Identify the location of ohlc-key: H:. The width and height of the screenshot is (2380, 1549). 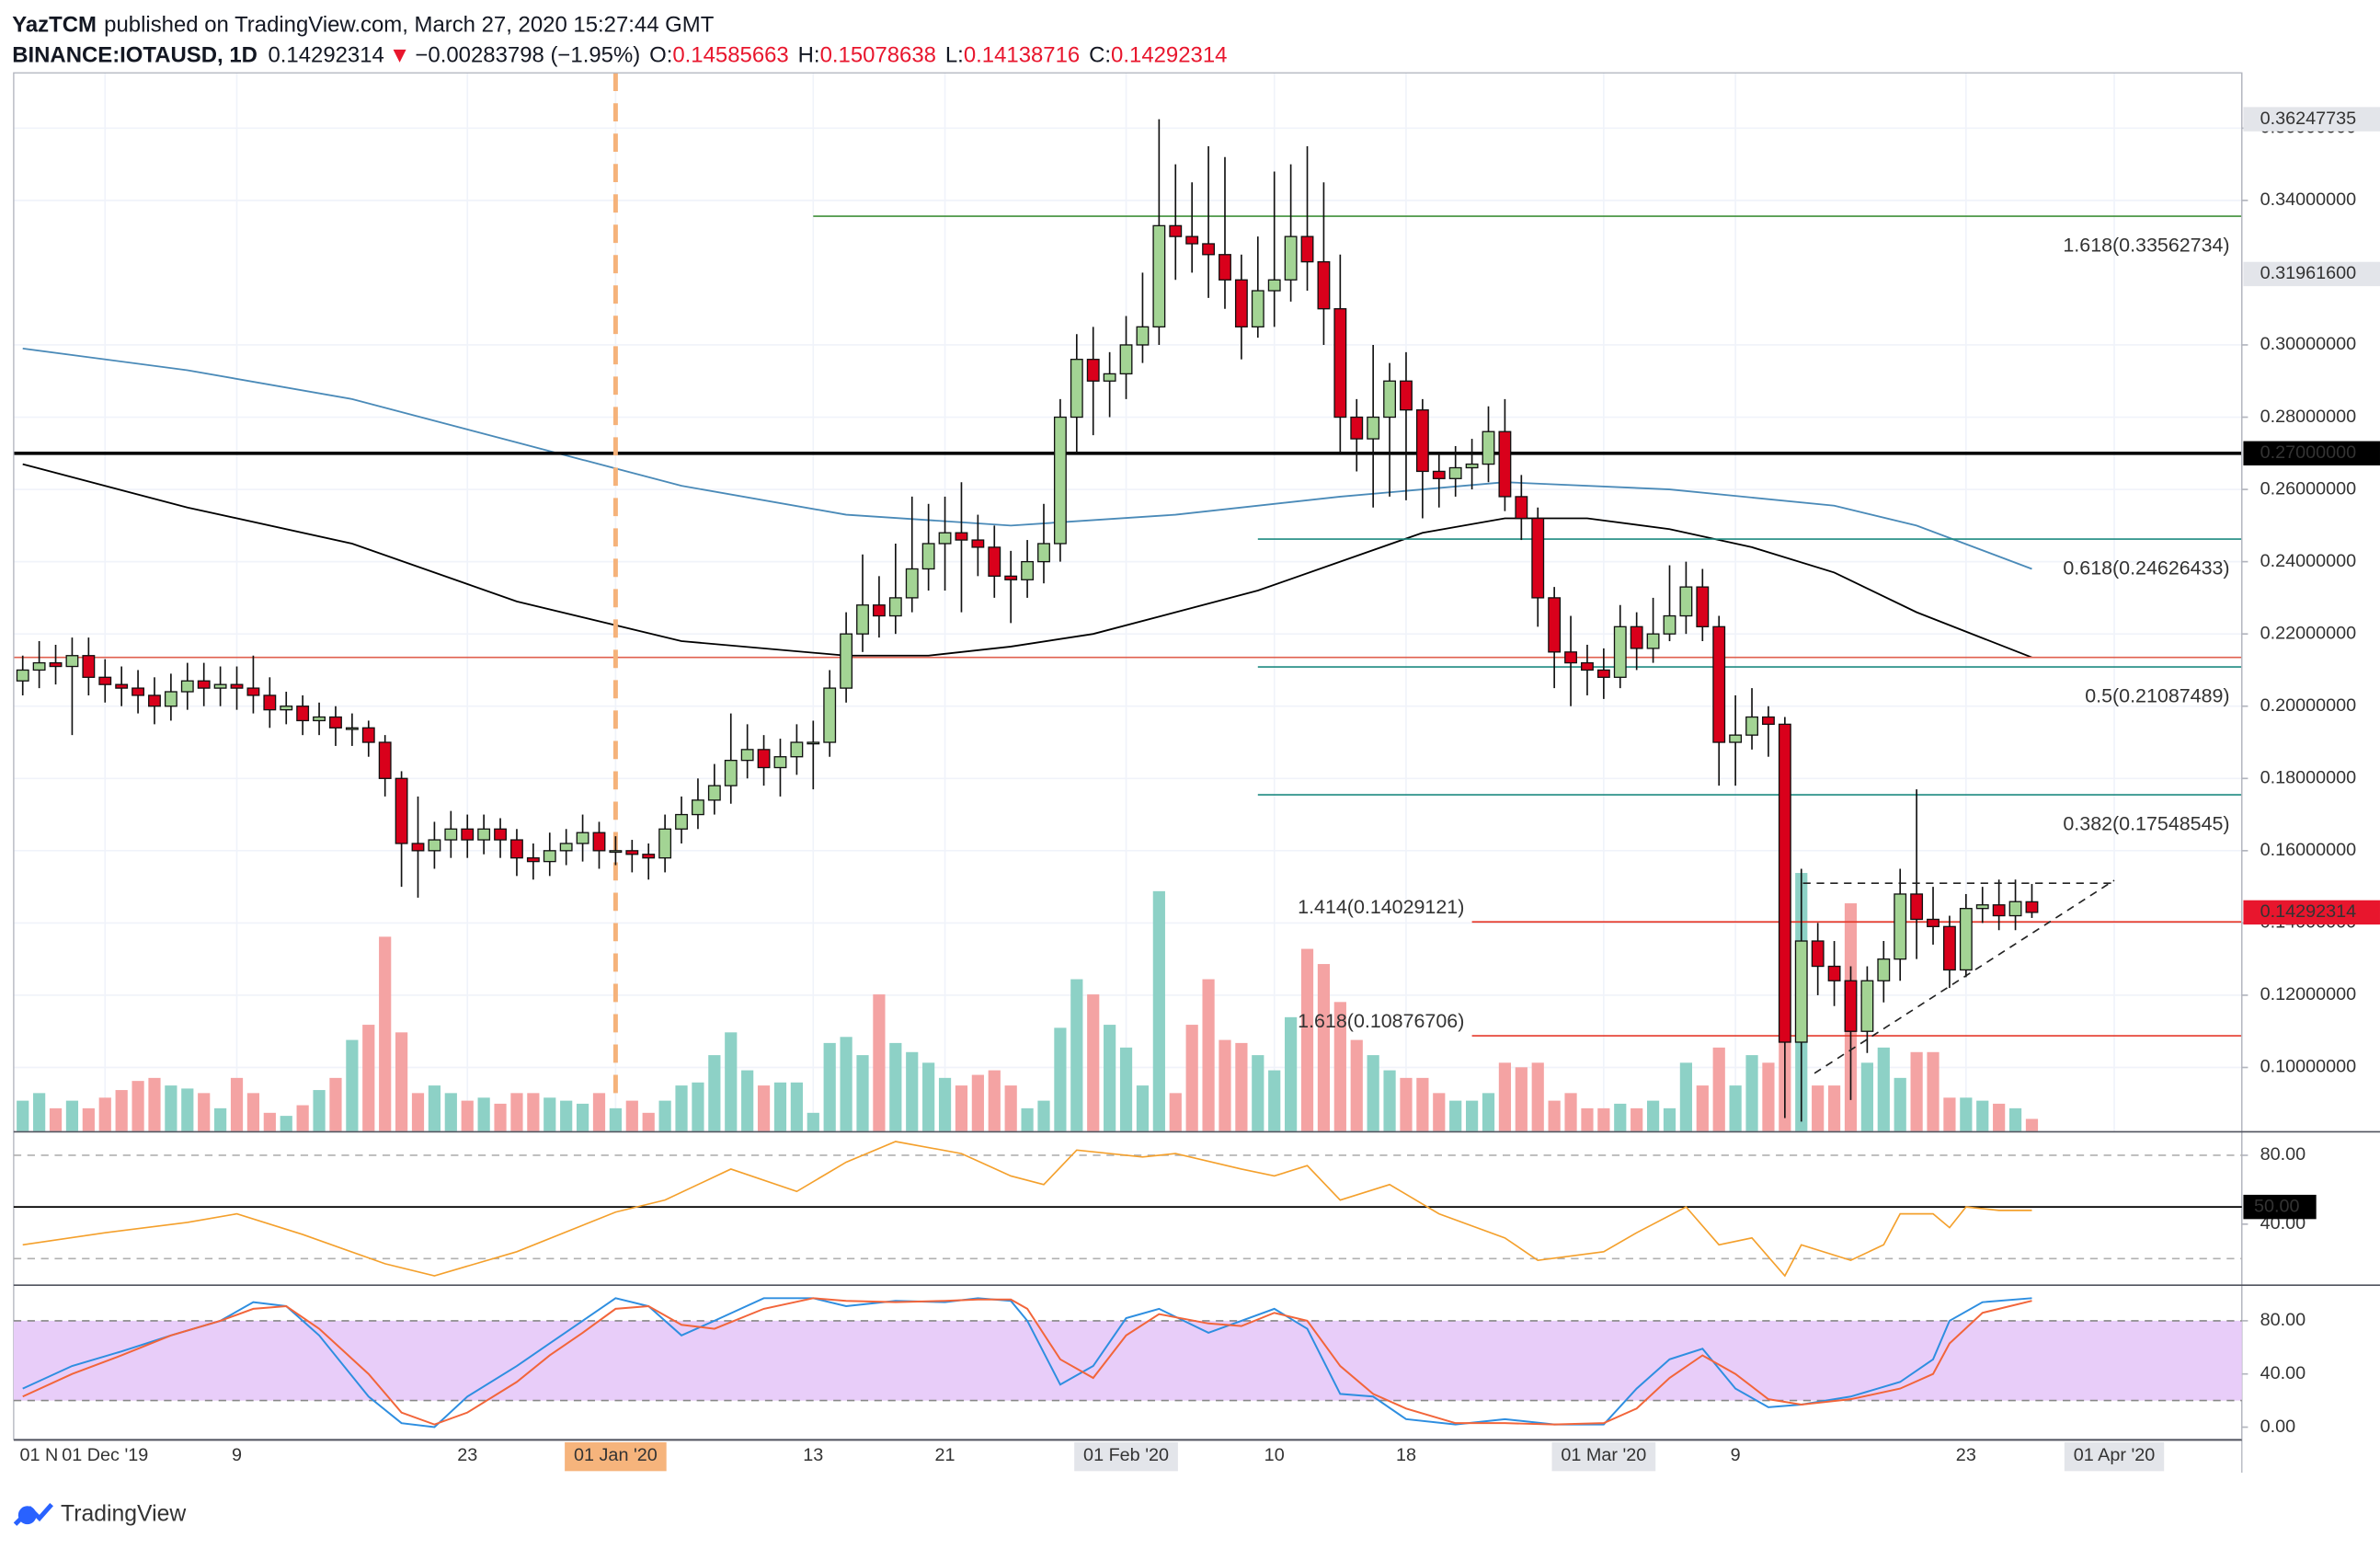
(809, 56).